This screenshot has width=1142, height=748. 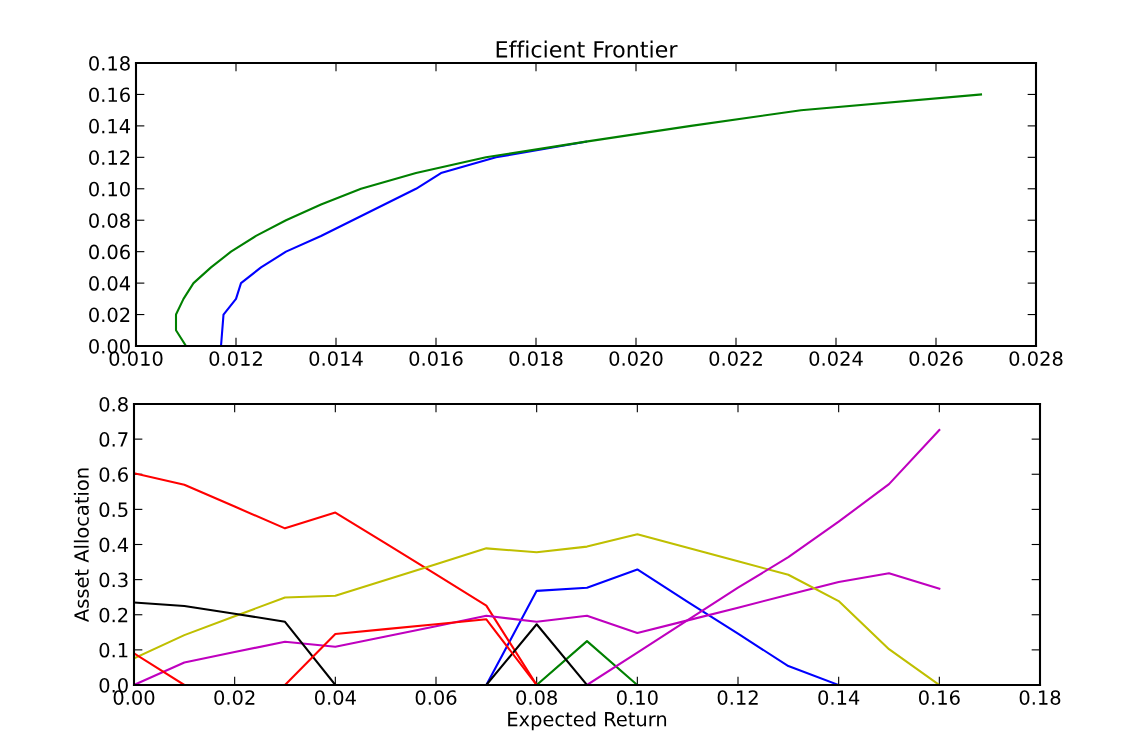 I want to click on y-tick-label: 0.10, so click(x=109, y=189).